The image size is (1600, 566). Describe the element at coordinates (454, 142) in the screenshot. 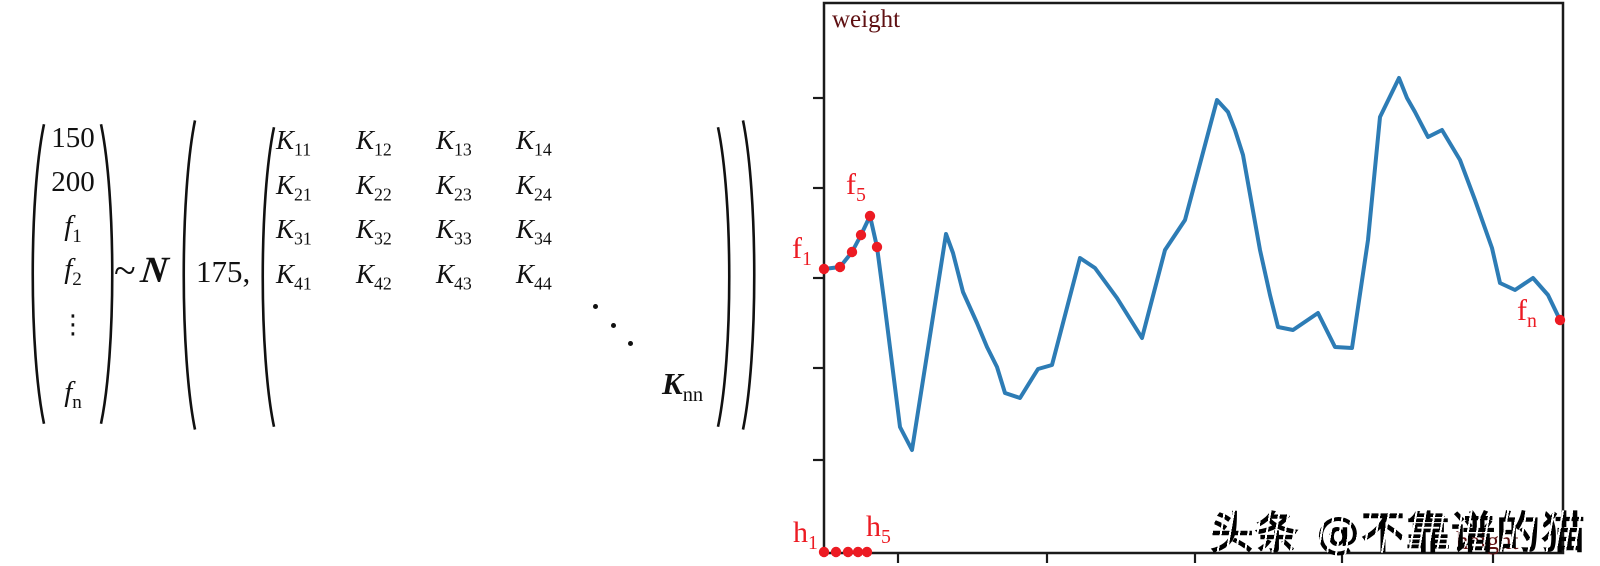

I see `matrix-entry: K13` at that location.